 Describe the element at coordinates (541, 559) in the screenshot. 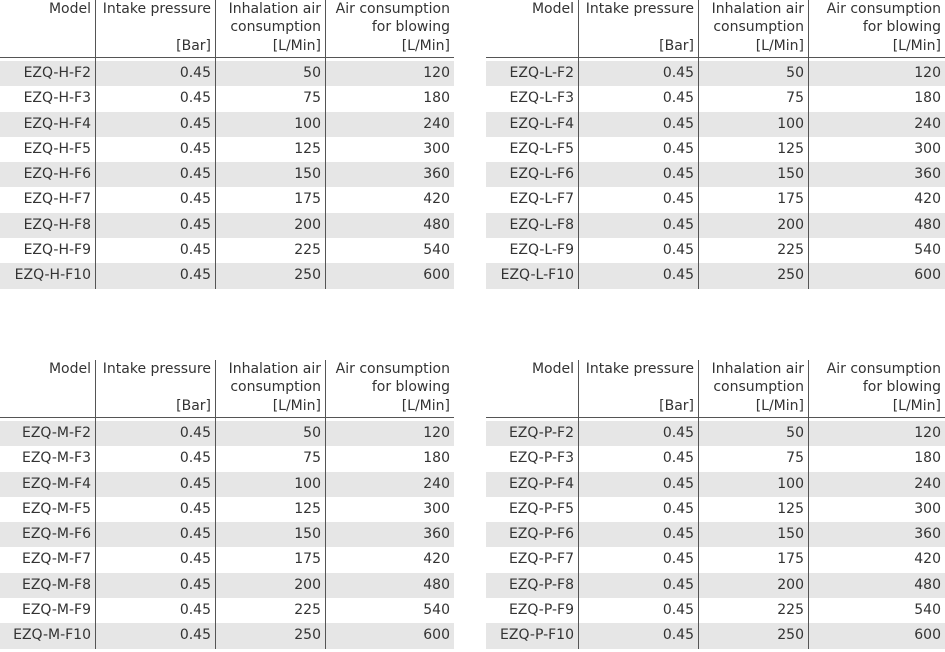

I see `cell-model: EZQ-P-F7` at that location.